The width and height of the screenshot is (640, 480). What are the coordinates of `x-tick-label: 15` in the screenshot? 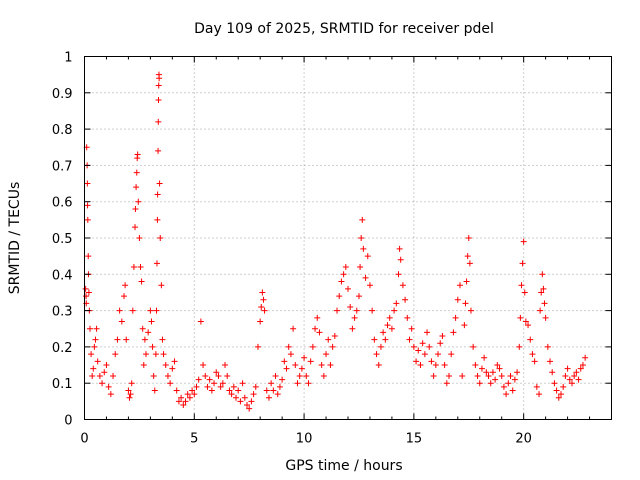 It's located at (414, 439).